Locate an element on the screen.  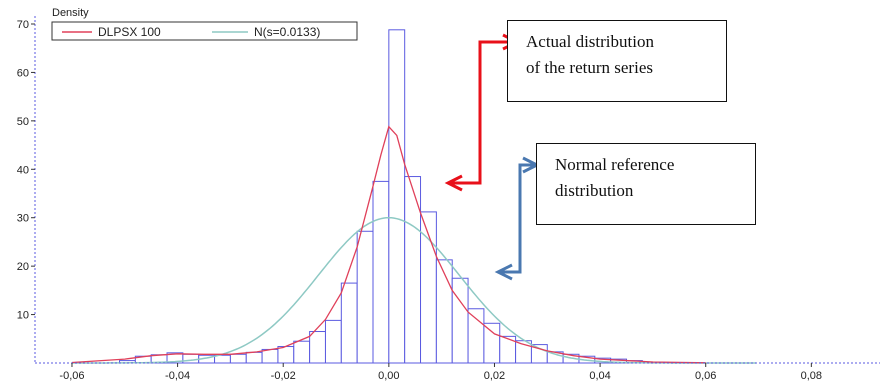
y-tick-label: 50 is located at coordinates (23, 122).